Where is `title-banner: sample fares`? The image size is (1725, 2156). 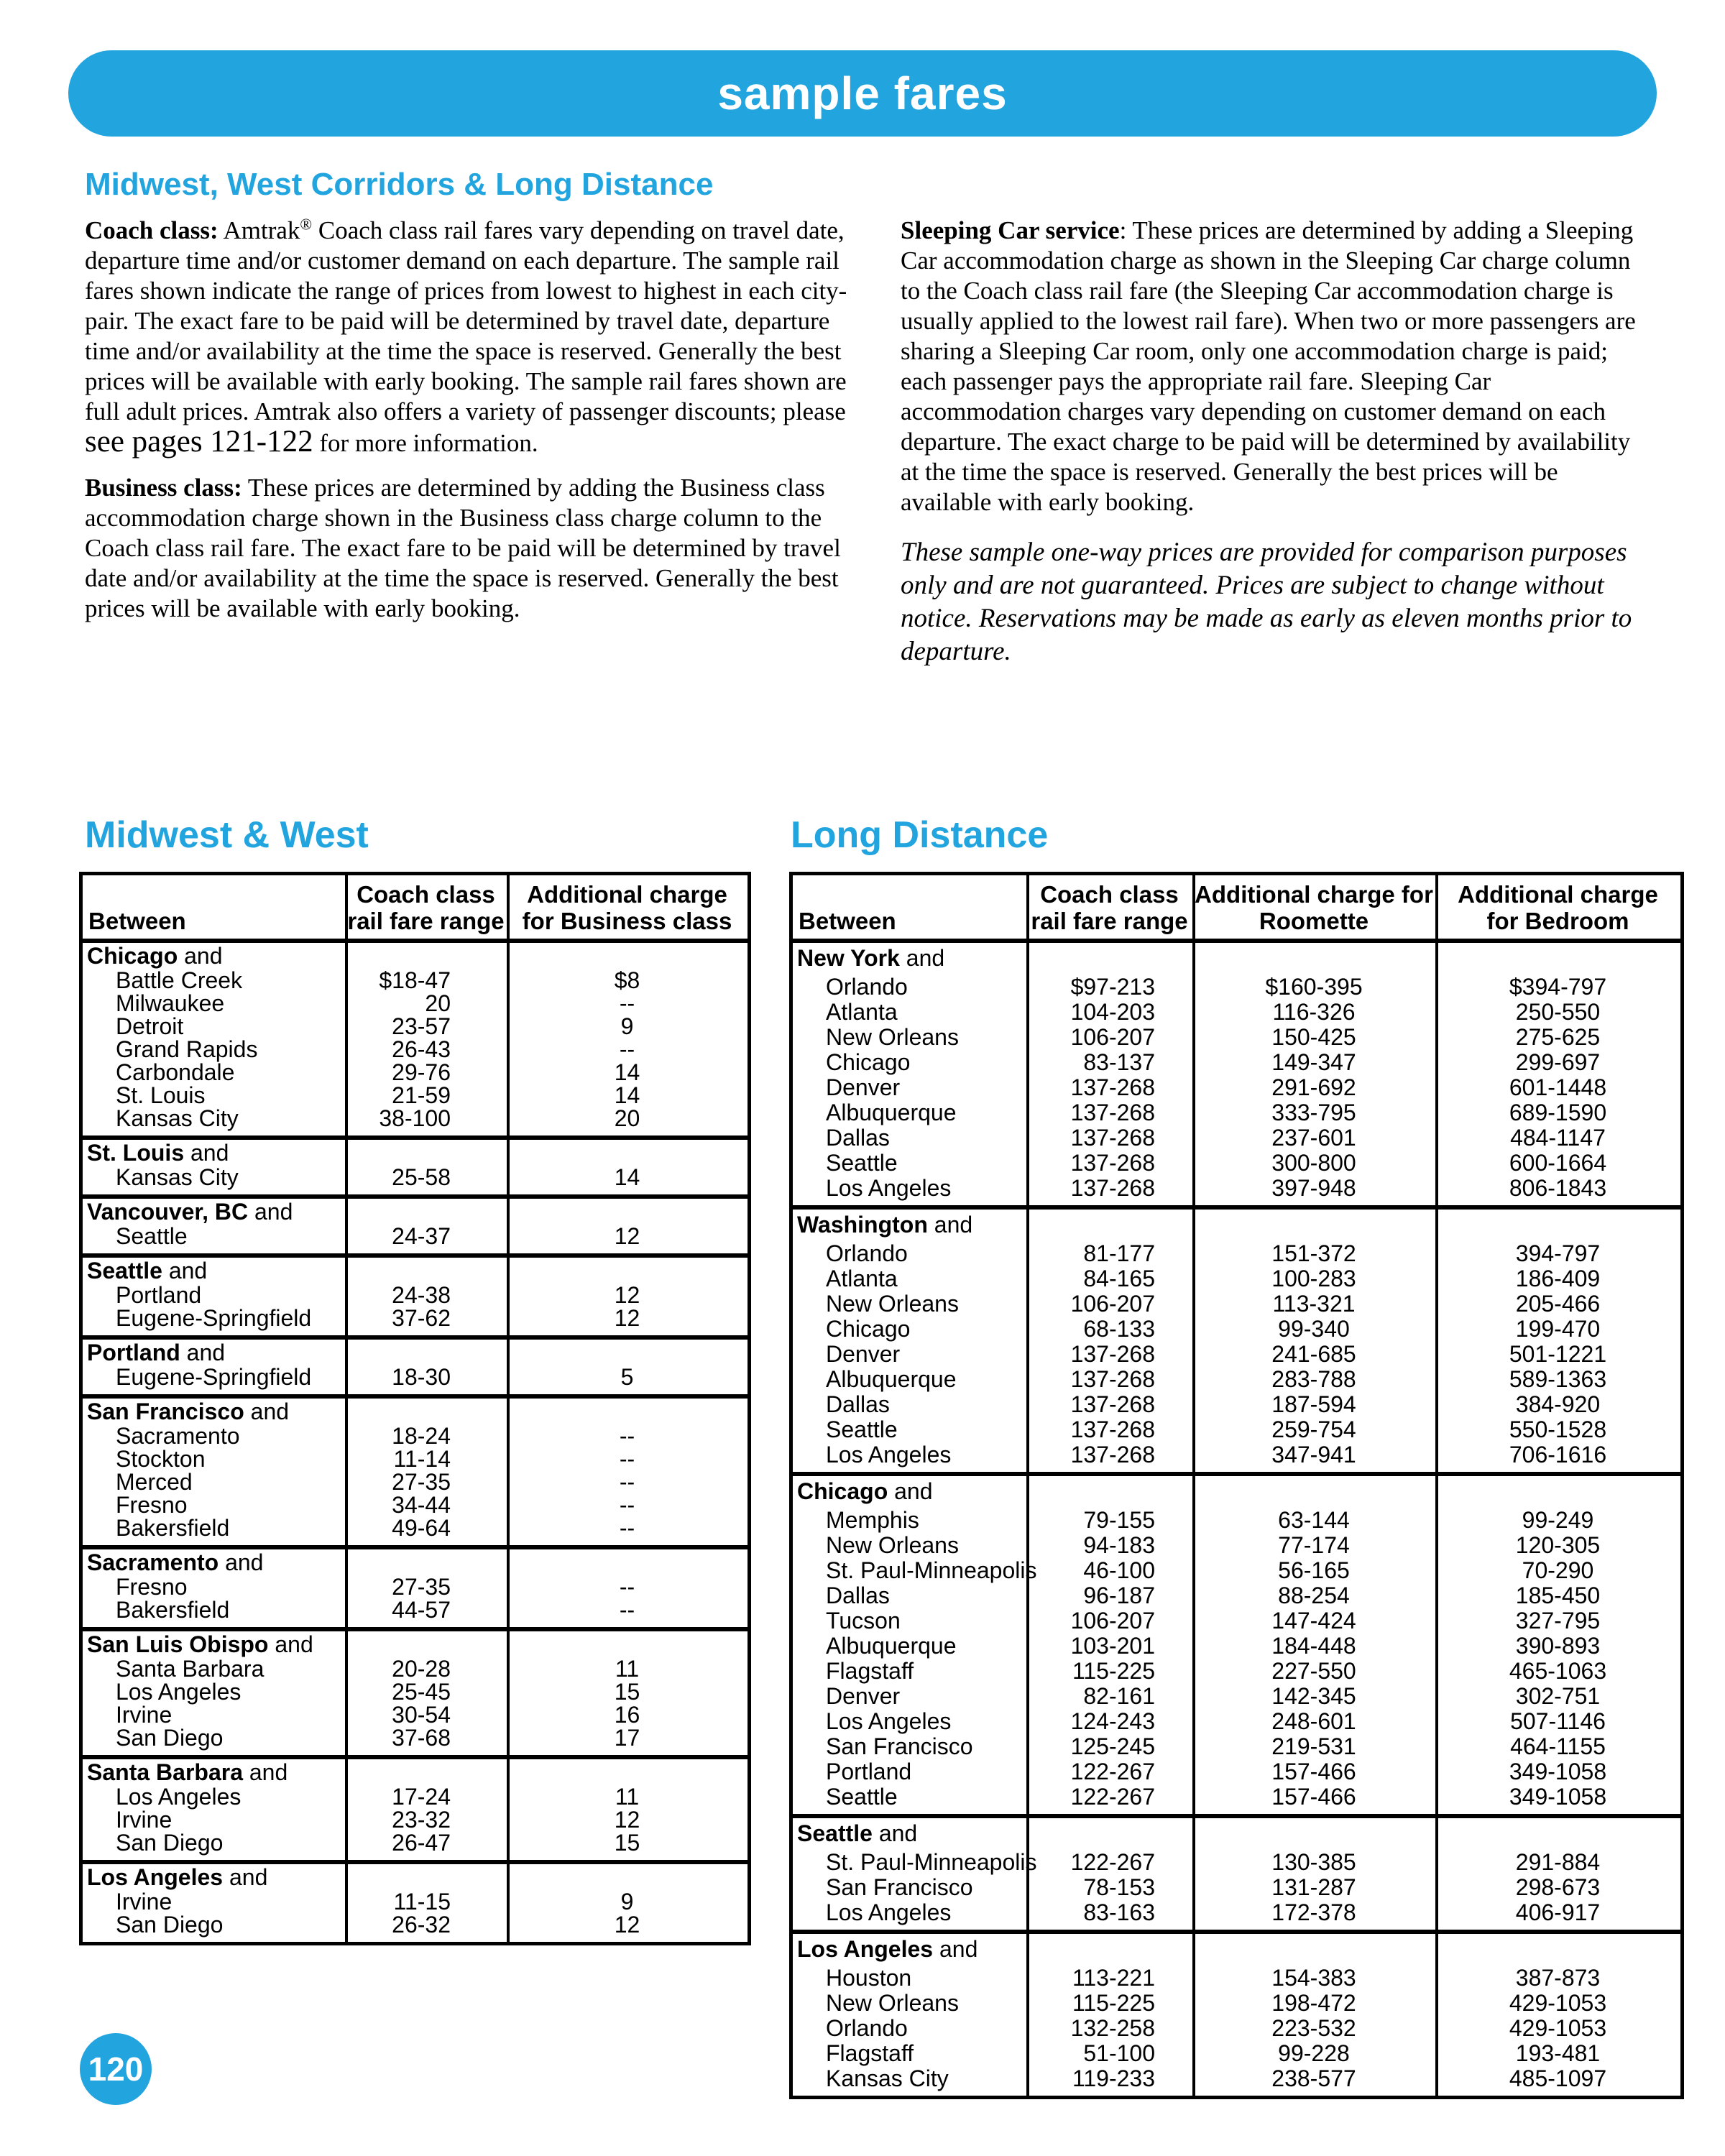 title-banner: sample fares is located at coordinates (862, 93).